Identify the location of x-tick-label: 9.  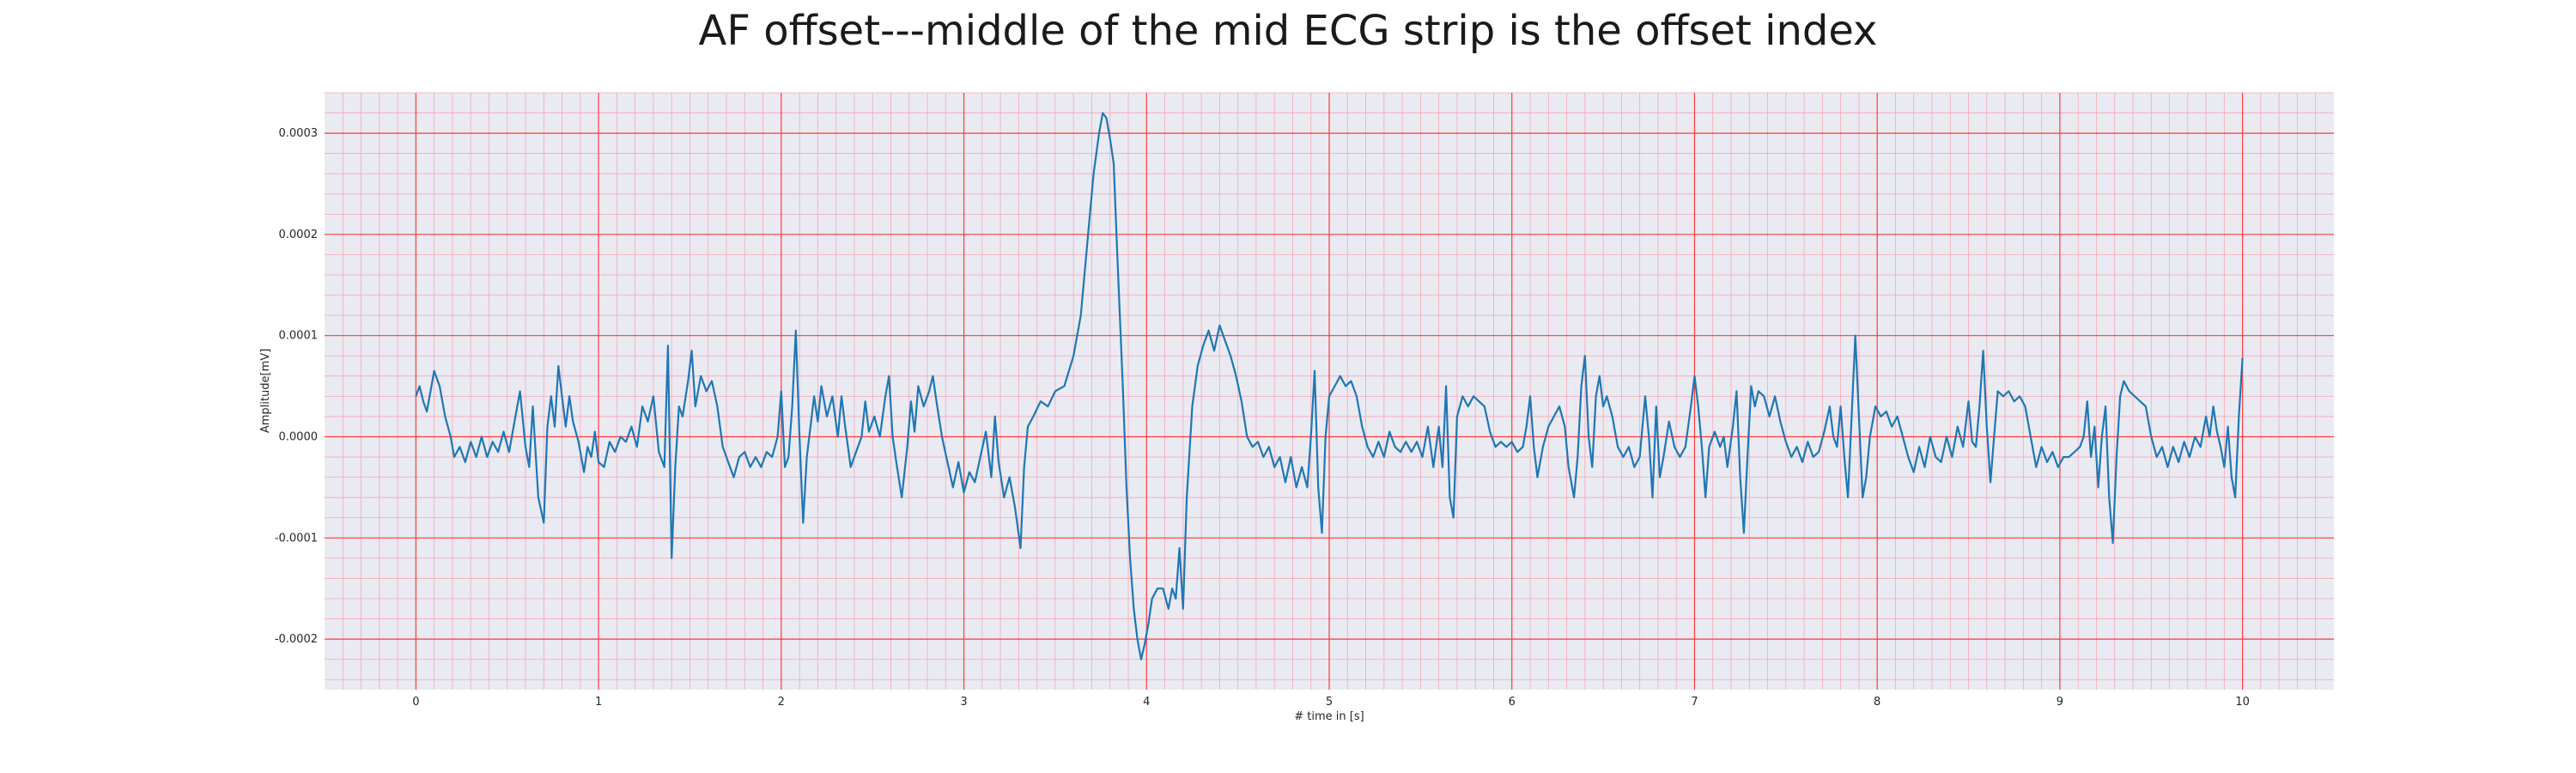
(2060, 702).